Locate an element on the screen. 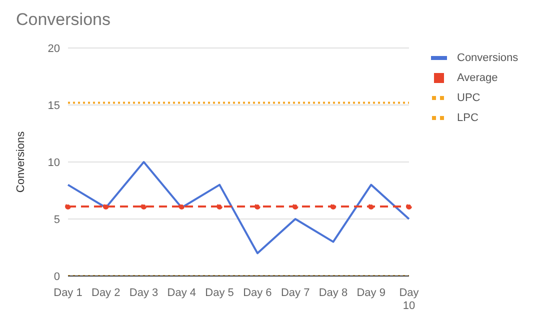  chart-title: Conversions is located at coordinates (63, 20).